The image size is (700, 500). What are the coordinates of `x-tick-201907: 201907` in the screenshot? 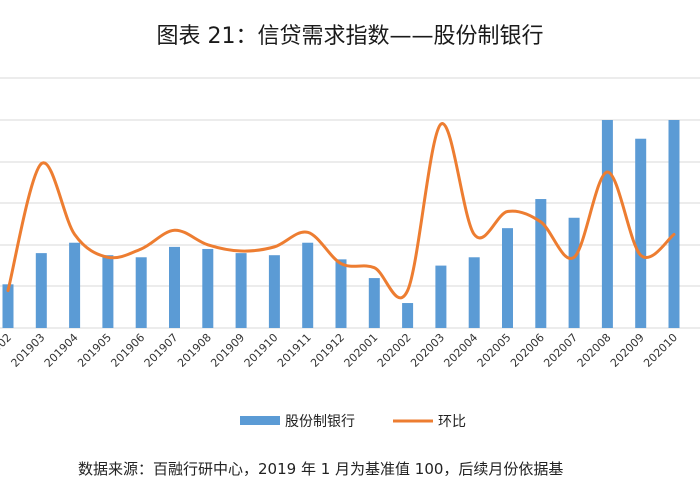 It's located at (161, 350).